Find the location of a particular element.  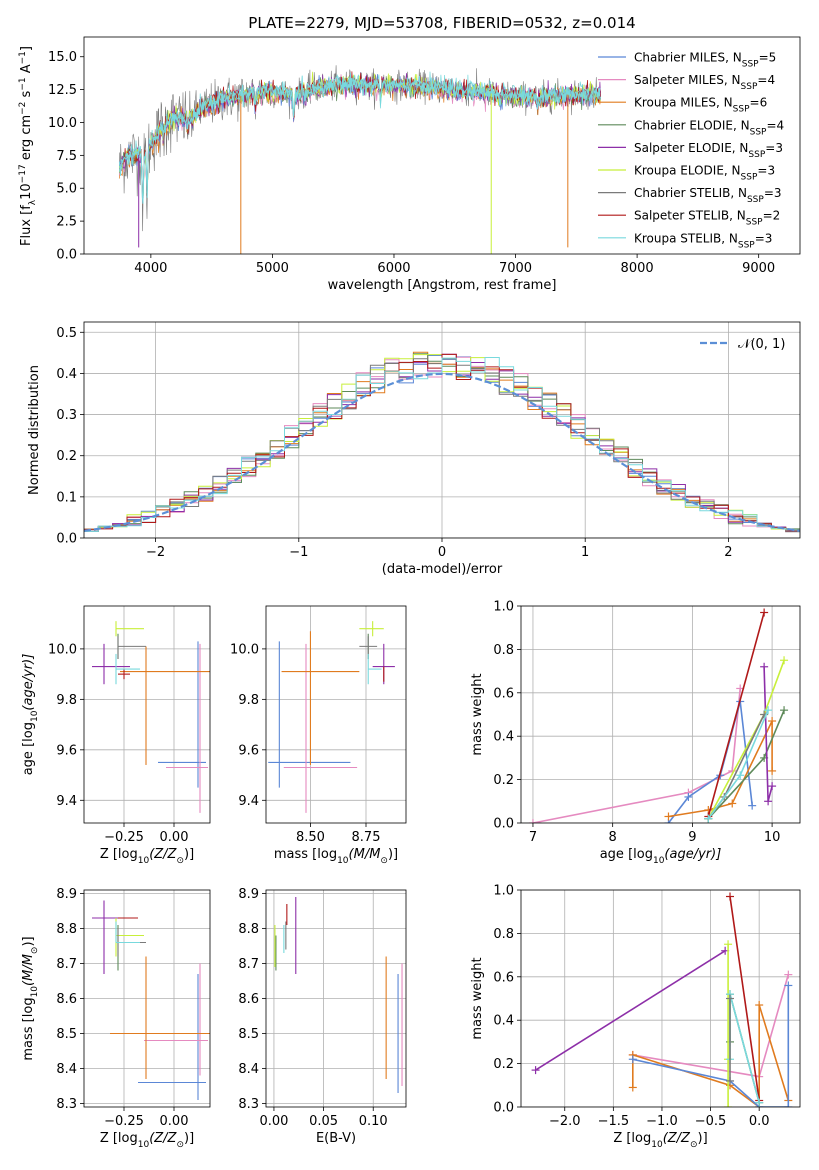

y-tick-label: 7.5 is located at coordinates (66, 156).